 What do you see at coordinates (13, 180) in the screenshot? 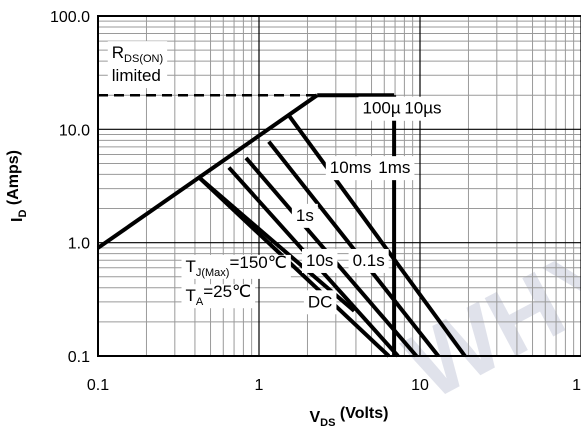
I see `axis-title-rest: (Amps)` at bounding box center [13, 180].